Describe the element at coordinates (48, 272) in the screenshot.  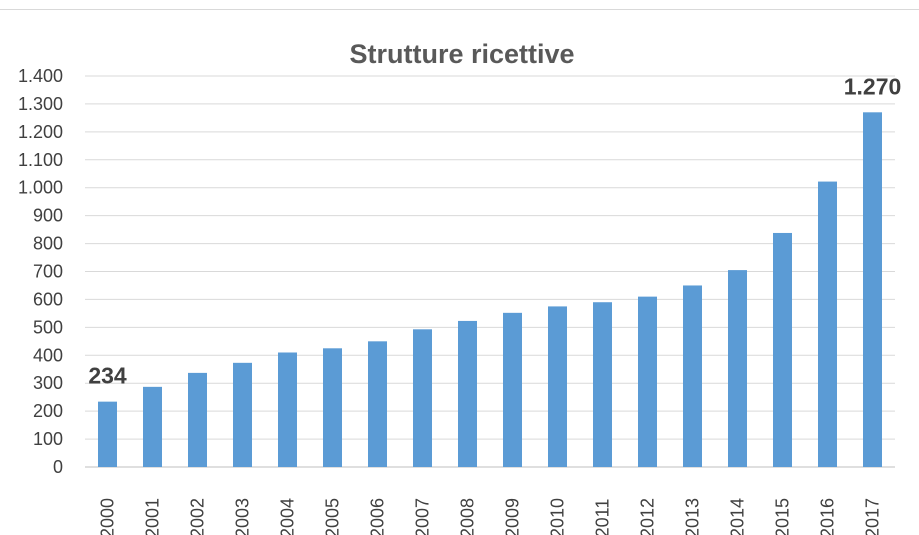
I see `y-tick-label: 700` at that location.